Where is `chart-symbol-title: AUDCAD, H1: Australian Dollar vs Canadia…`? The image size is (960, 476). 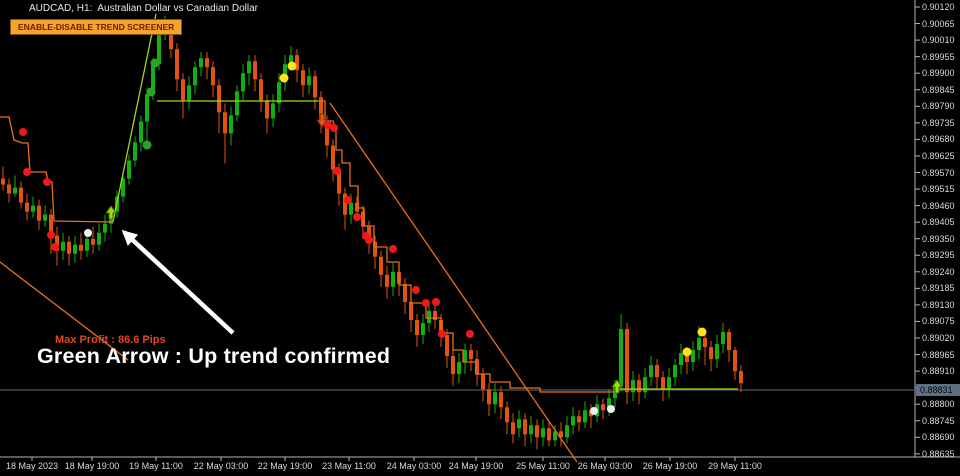 chart-symbol-title: AUDCAD, H1: Australian Dollar vs Canadia… is located at coordinates (143, 8).